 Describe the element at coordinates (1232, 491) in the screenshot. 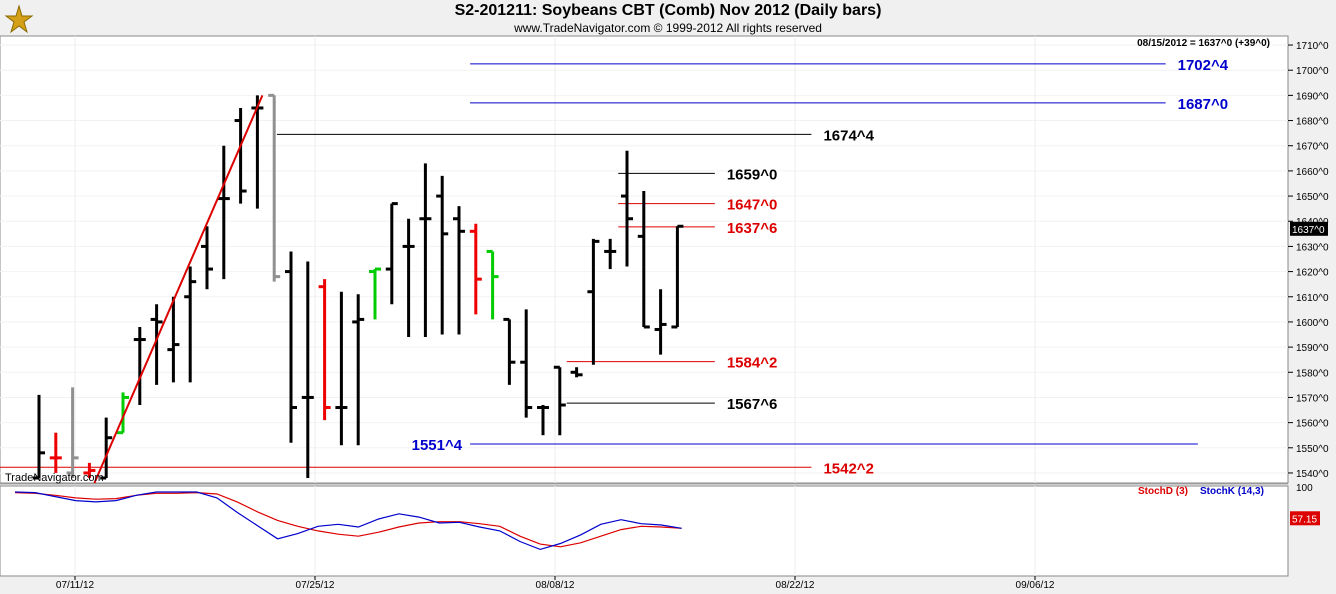

I see `legend-stochk: StochK (14,3)` at that location.